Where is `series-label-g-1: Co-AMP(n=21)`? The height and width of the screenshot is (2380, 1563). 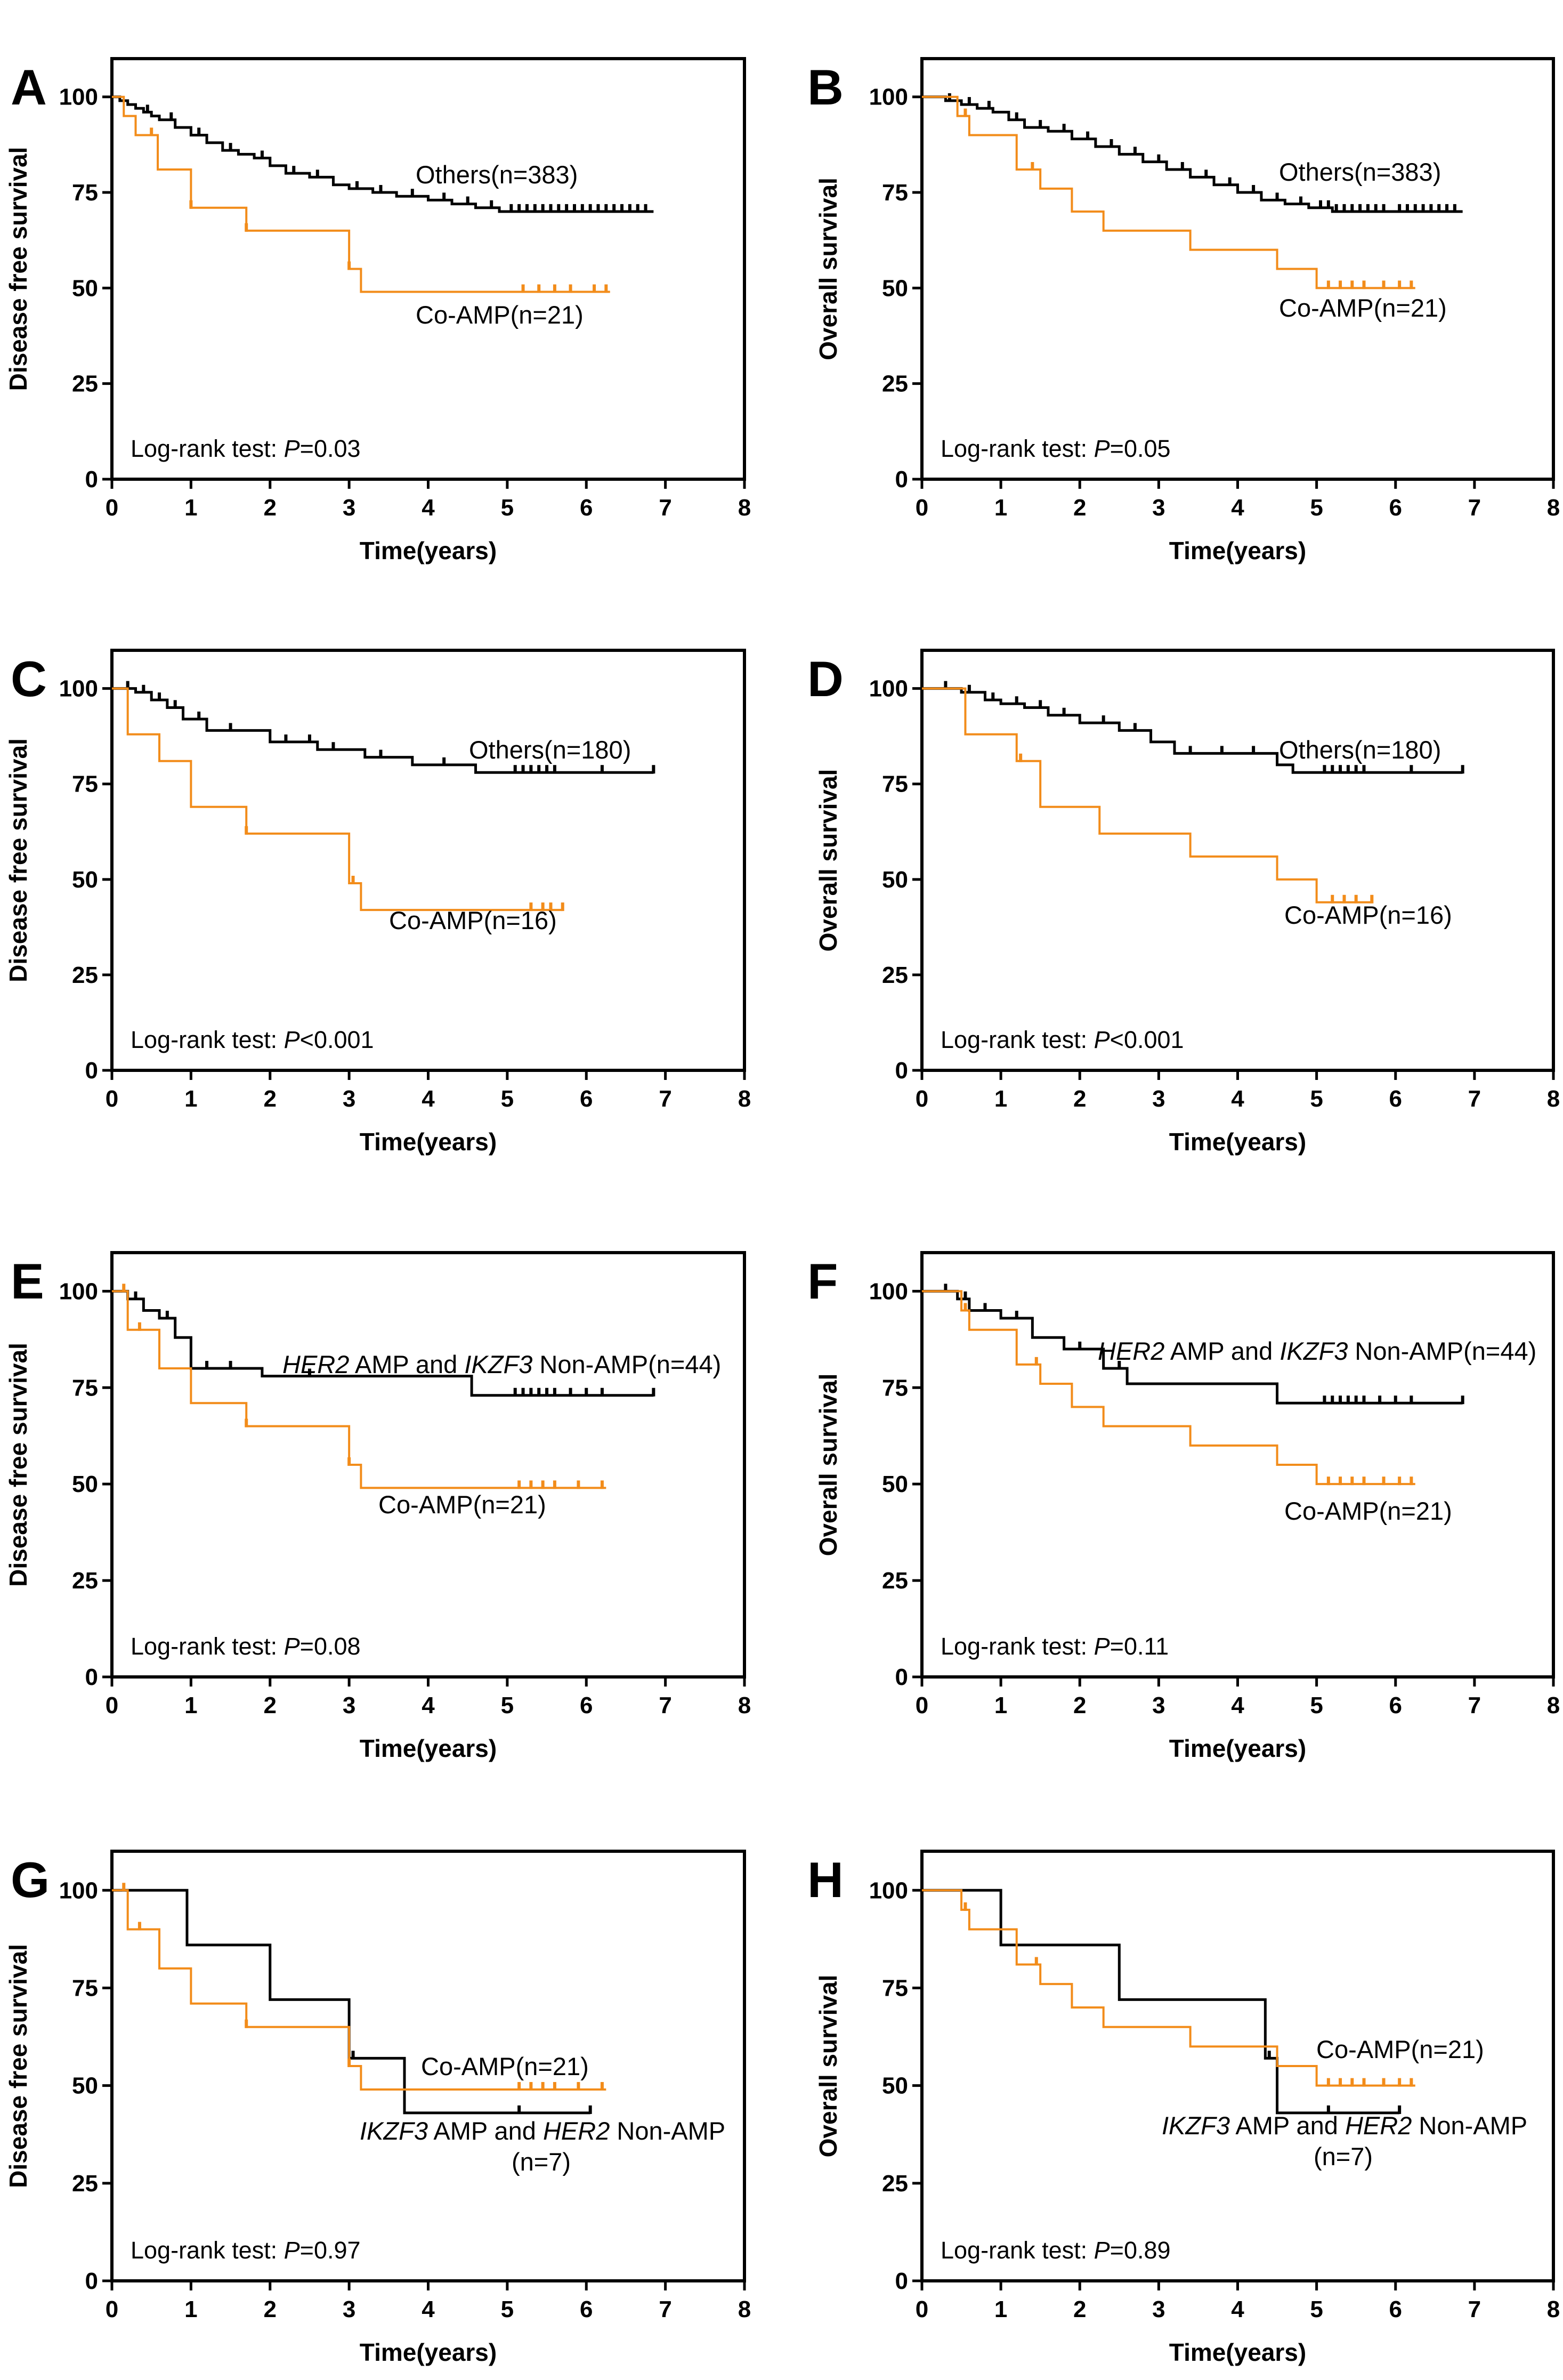 series-label-g-1: Co-AMP(n=21) is located at coordinates (505, 2066).